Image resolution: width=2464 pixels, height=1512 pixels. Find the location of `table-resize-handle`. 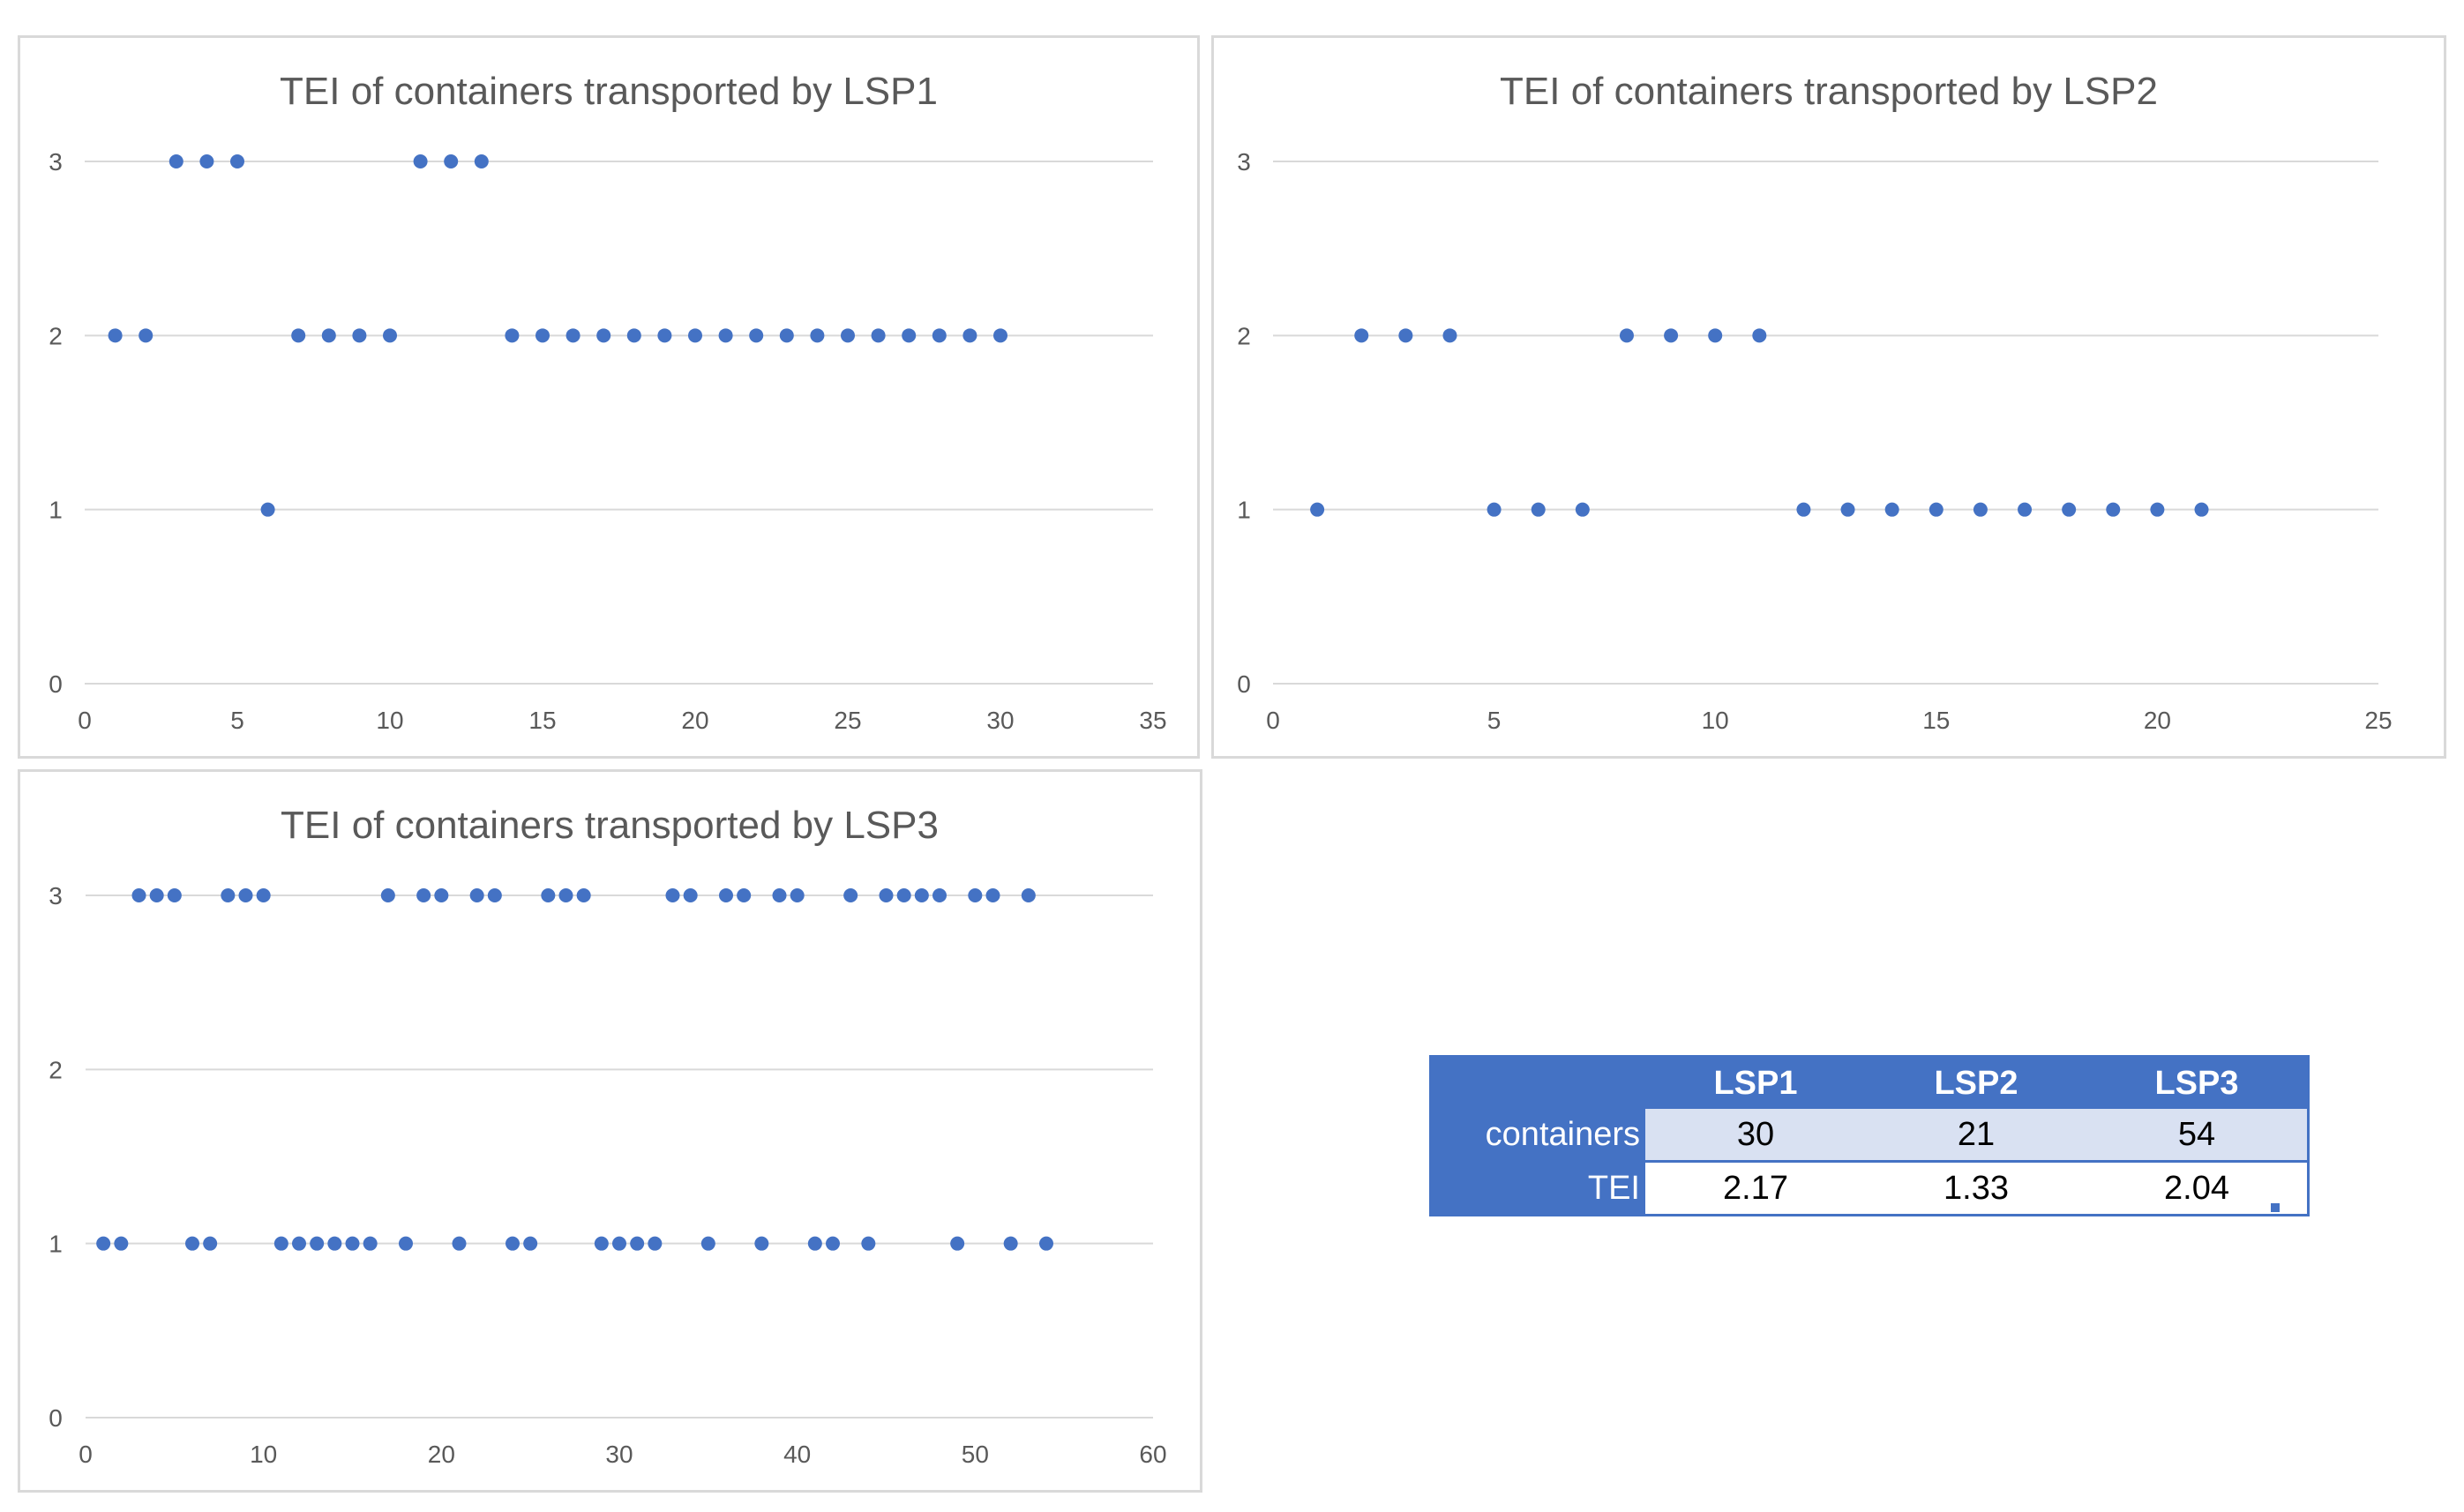

table-resize-handle is located at coordinates (2275, 1207).